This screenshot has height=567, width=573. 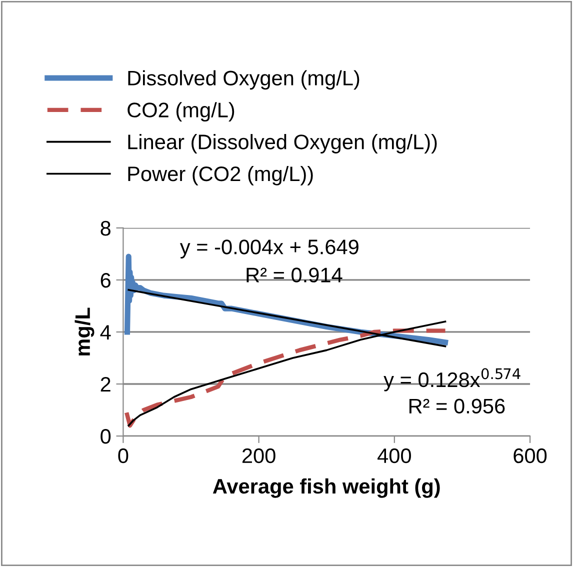 I want to click on x-tick-label: 200, so click(x=259, y=456).